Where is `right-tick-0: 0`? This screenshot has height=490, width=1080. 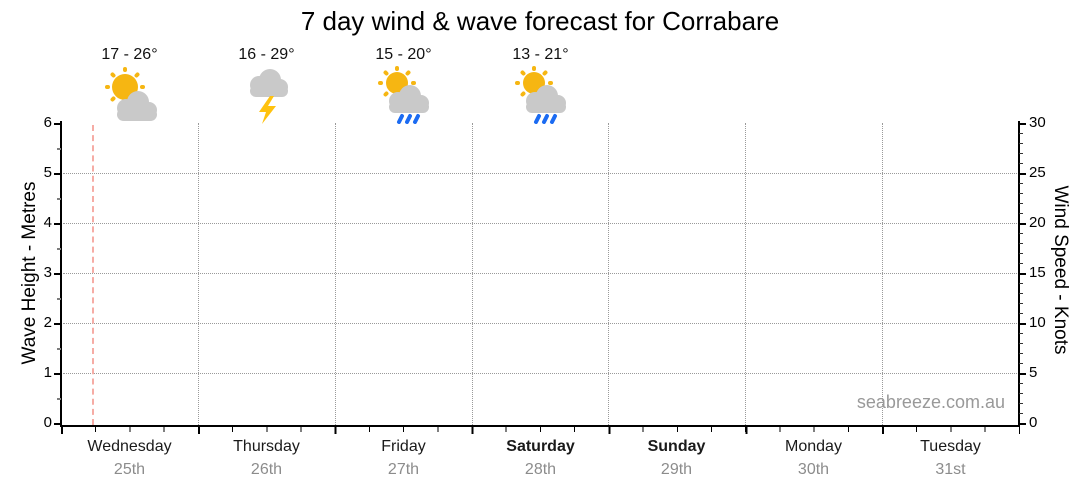 right-tick-0: 0 is located at coordinates (1033, 422).